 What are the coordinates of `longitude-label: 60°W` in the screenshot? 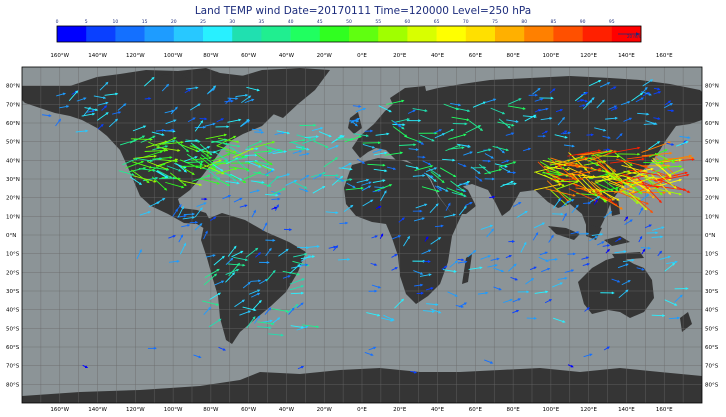 It's located at (249, 410).